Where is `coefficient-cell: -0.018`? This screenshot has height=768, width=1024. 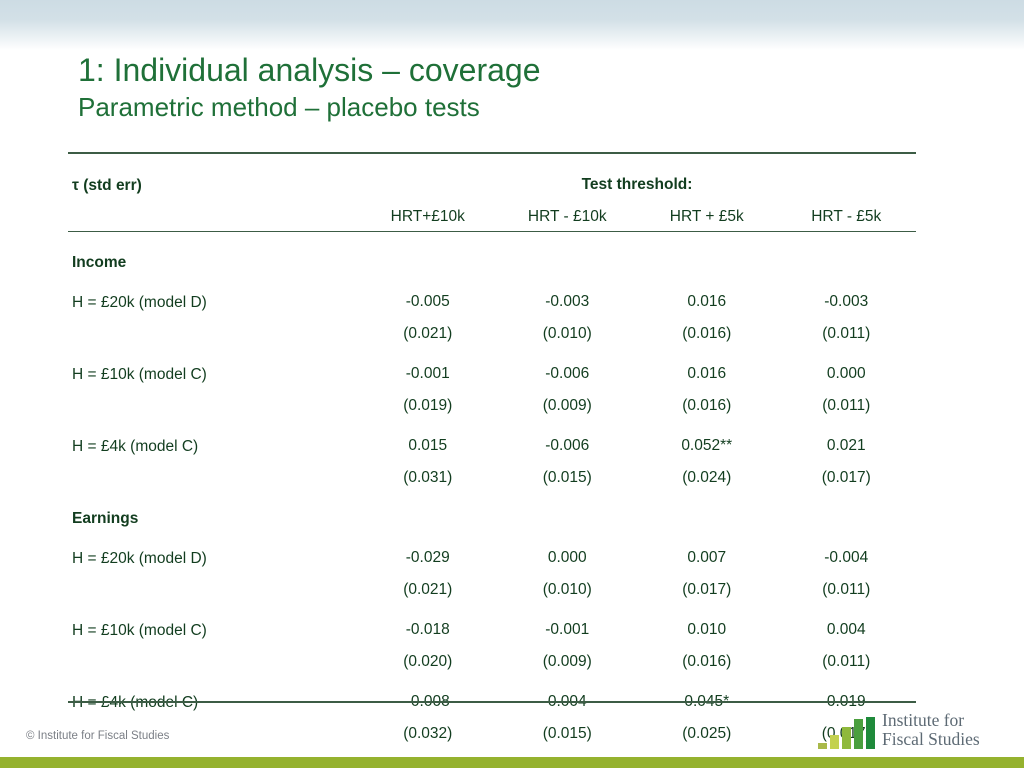
coefficient-cell: -0.018 is located at coordinates (427, 629).